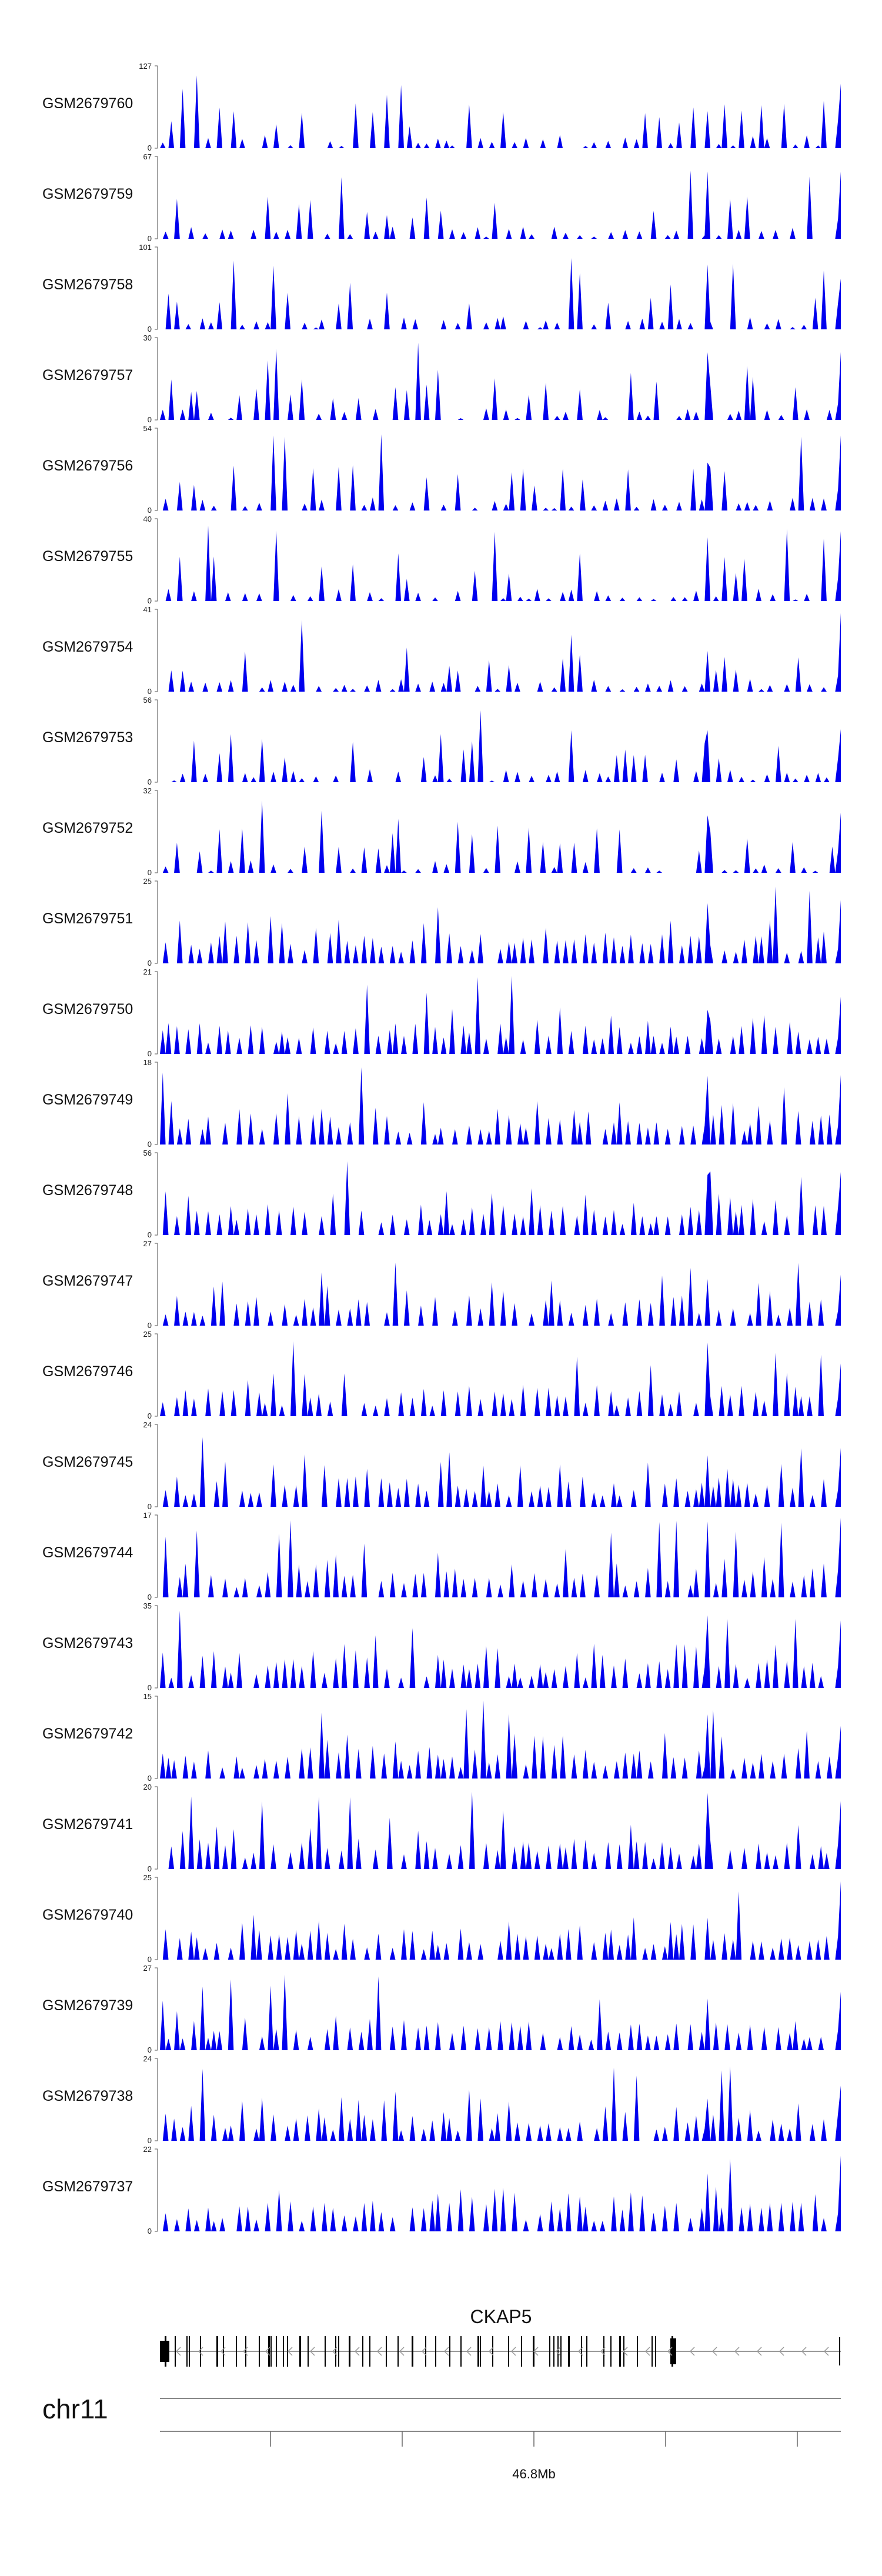 The image size is (882, 2576). Describe the element at coordinates (87, 1281) in the screenshot. I see `track-label: GSM2679747` at that location.